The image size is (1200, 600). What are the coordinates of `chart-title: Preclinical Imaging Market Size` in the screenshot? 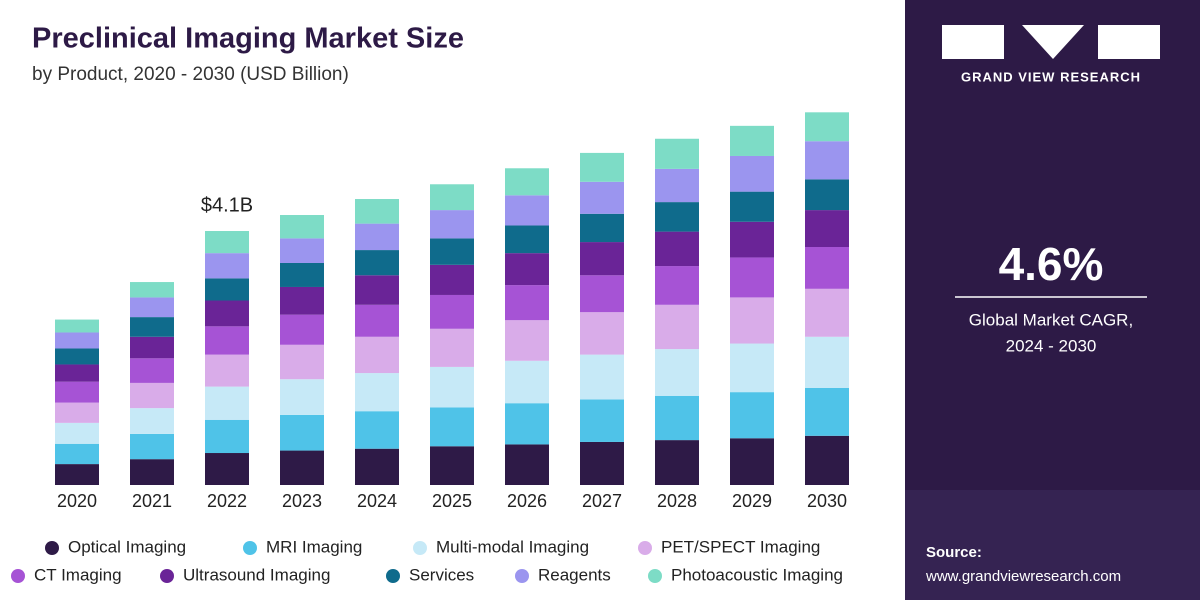 It's located at (248, 39).